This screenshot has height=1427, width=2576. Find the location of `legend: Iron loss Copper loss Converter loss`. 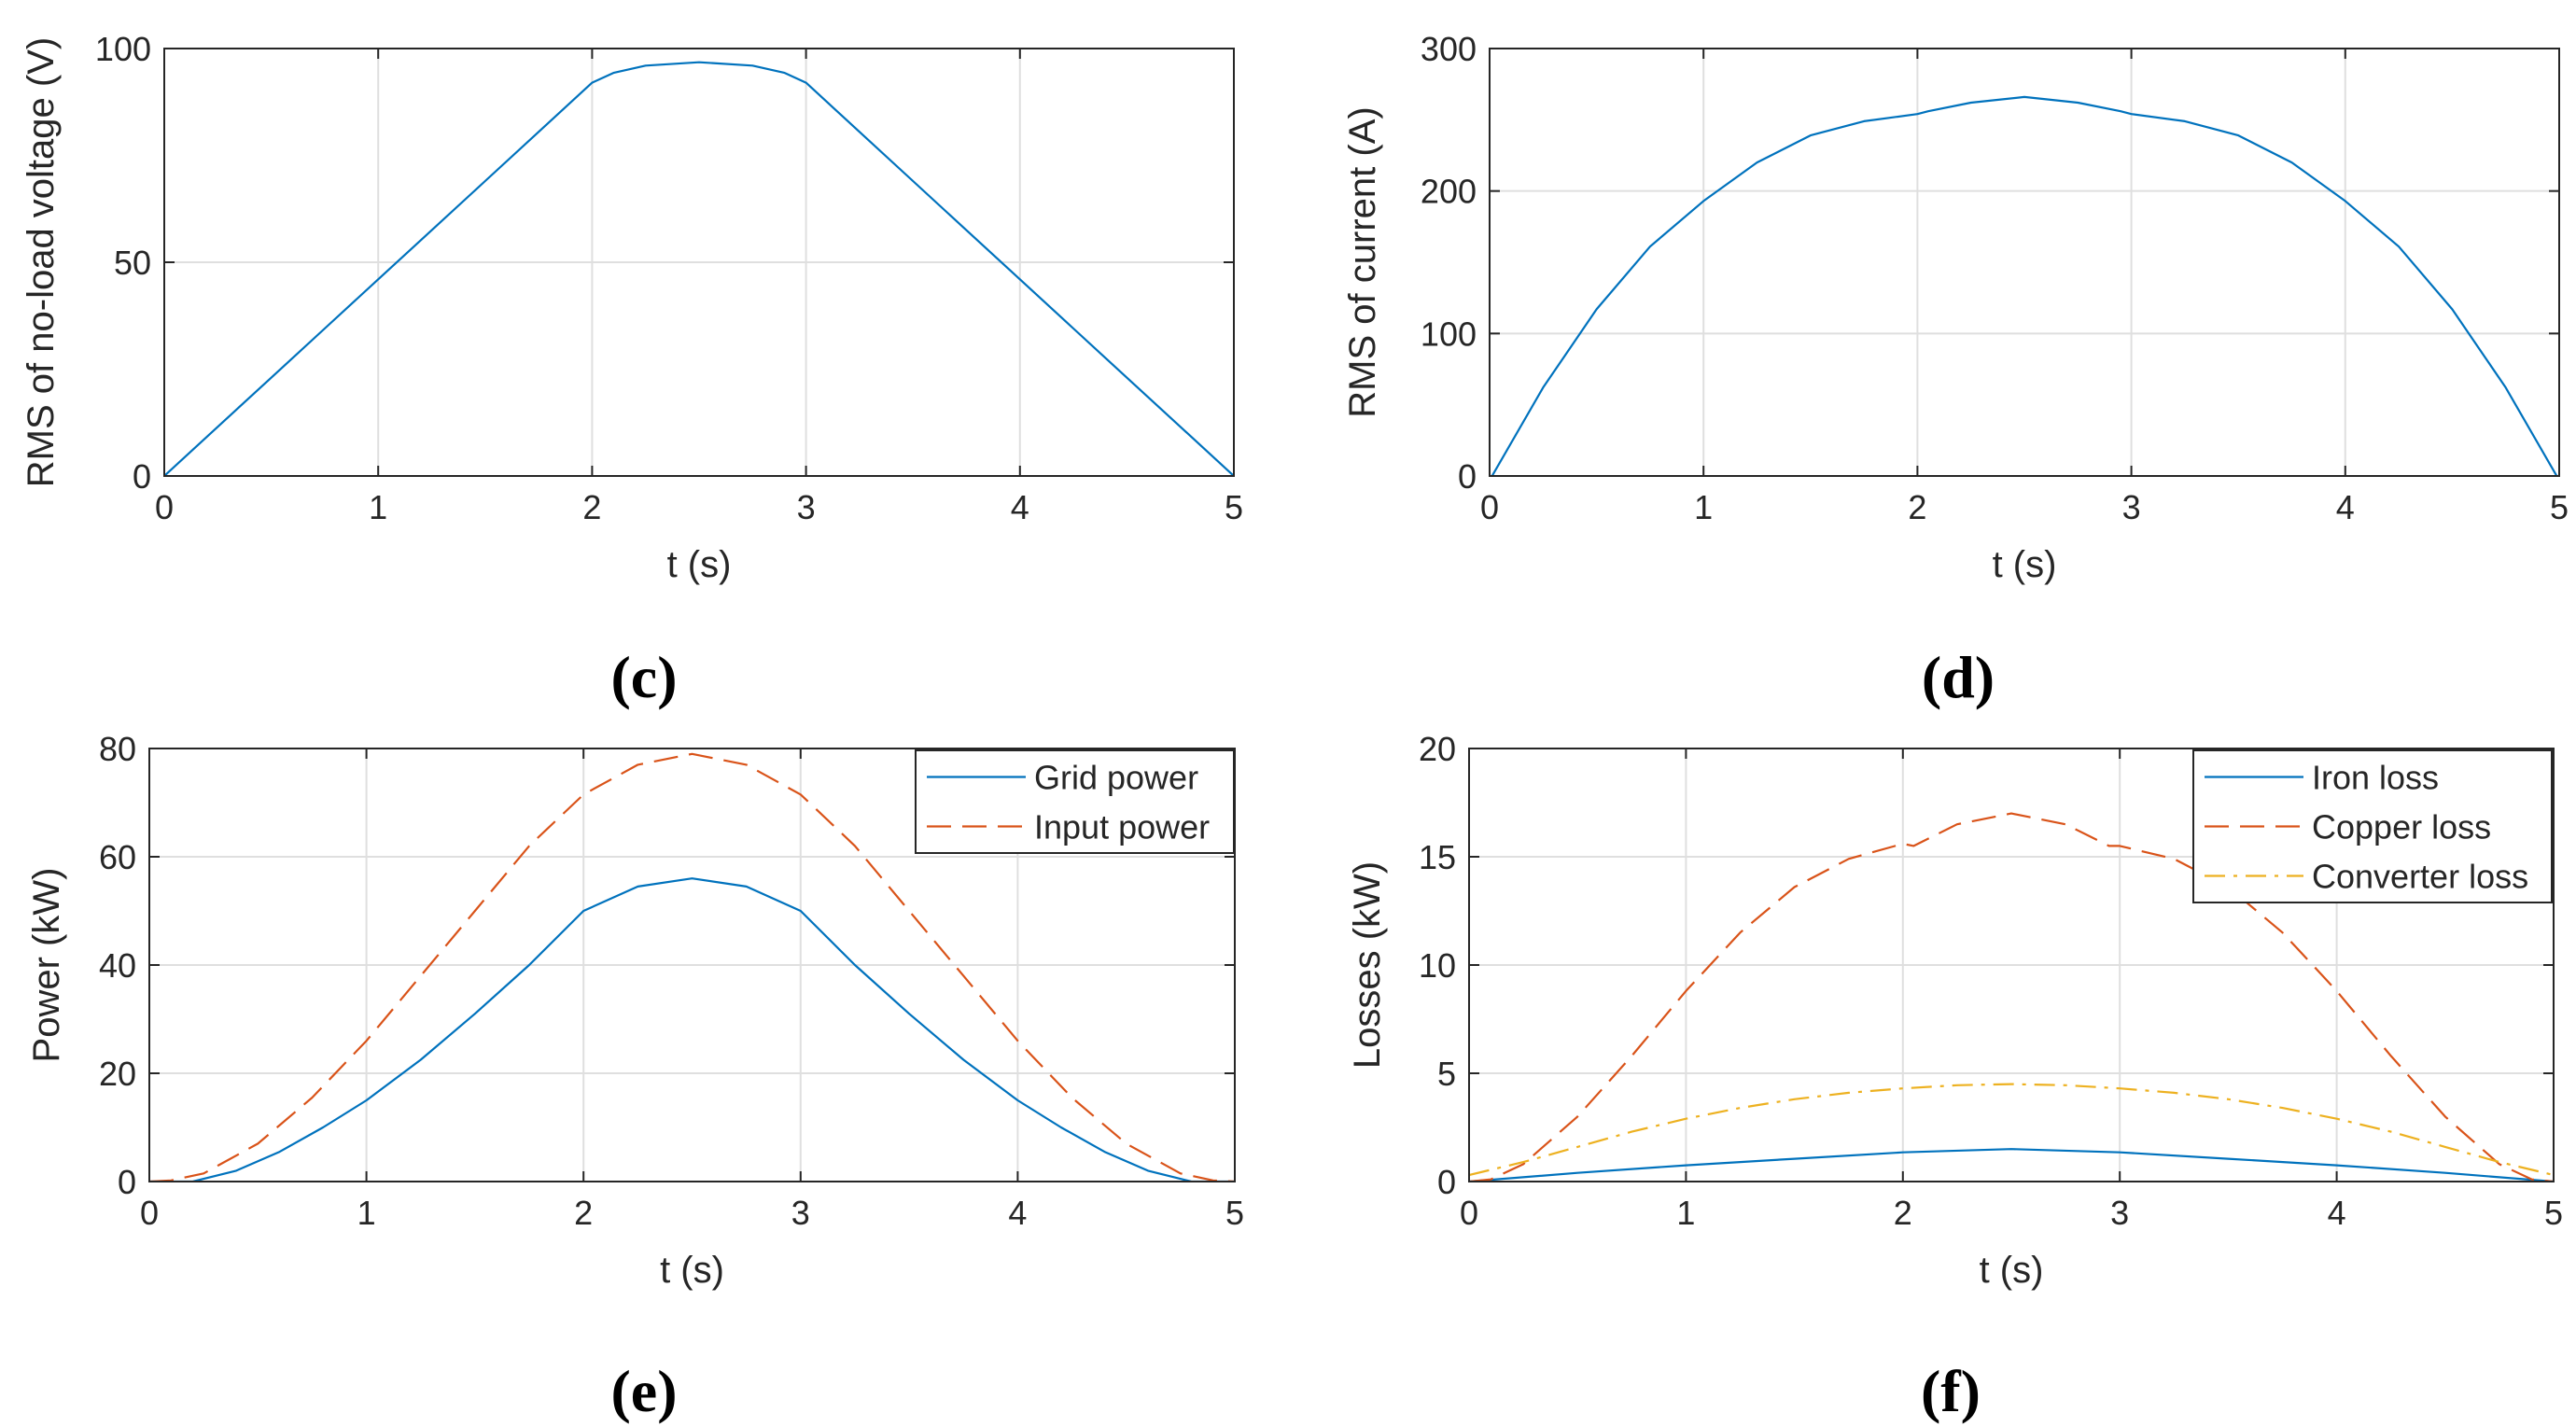

legend: Iron loss Copper loss Converter loss is located at coordinates (2372, 826).